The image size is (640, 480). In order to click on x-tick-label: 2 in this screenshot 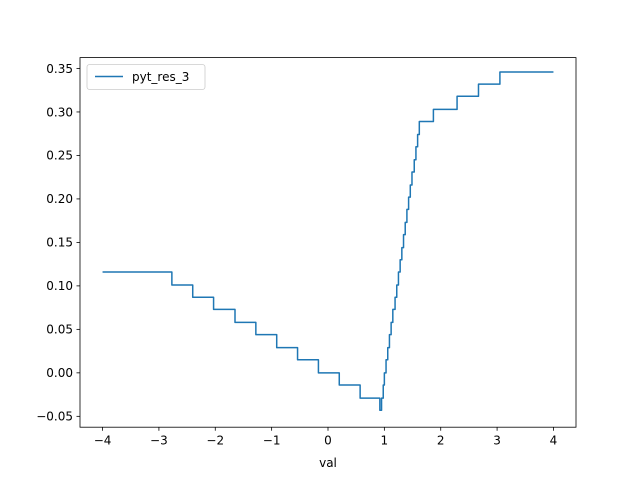, I will do `click(441, 441)`.